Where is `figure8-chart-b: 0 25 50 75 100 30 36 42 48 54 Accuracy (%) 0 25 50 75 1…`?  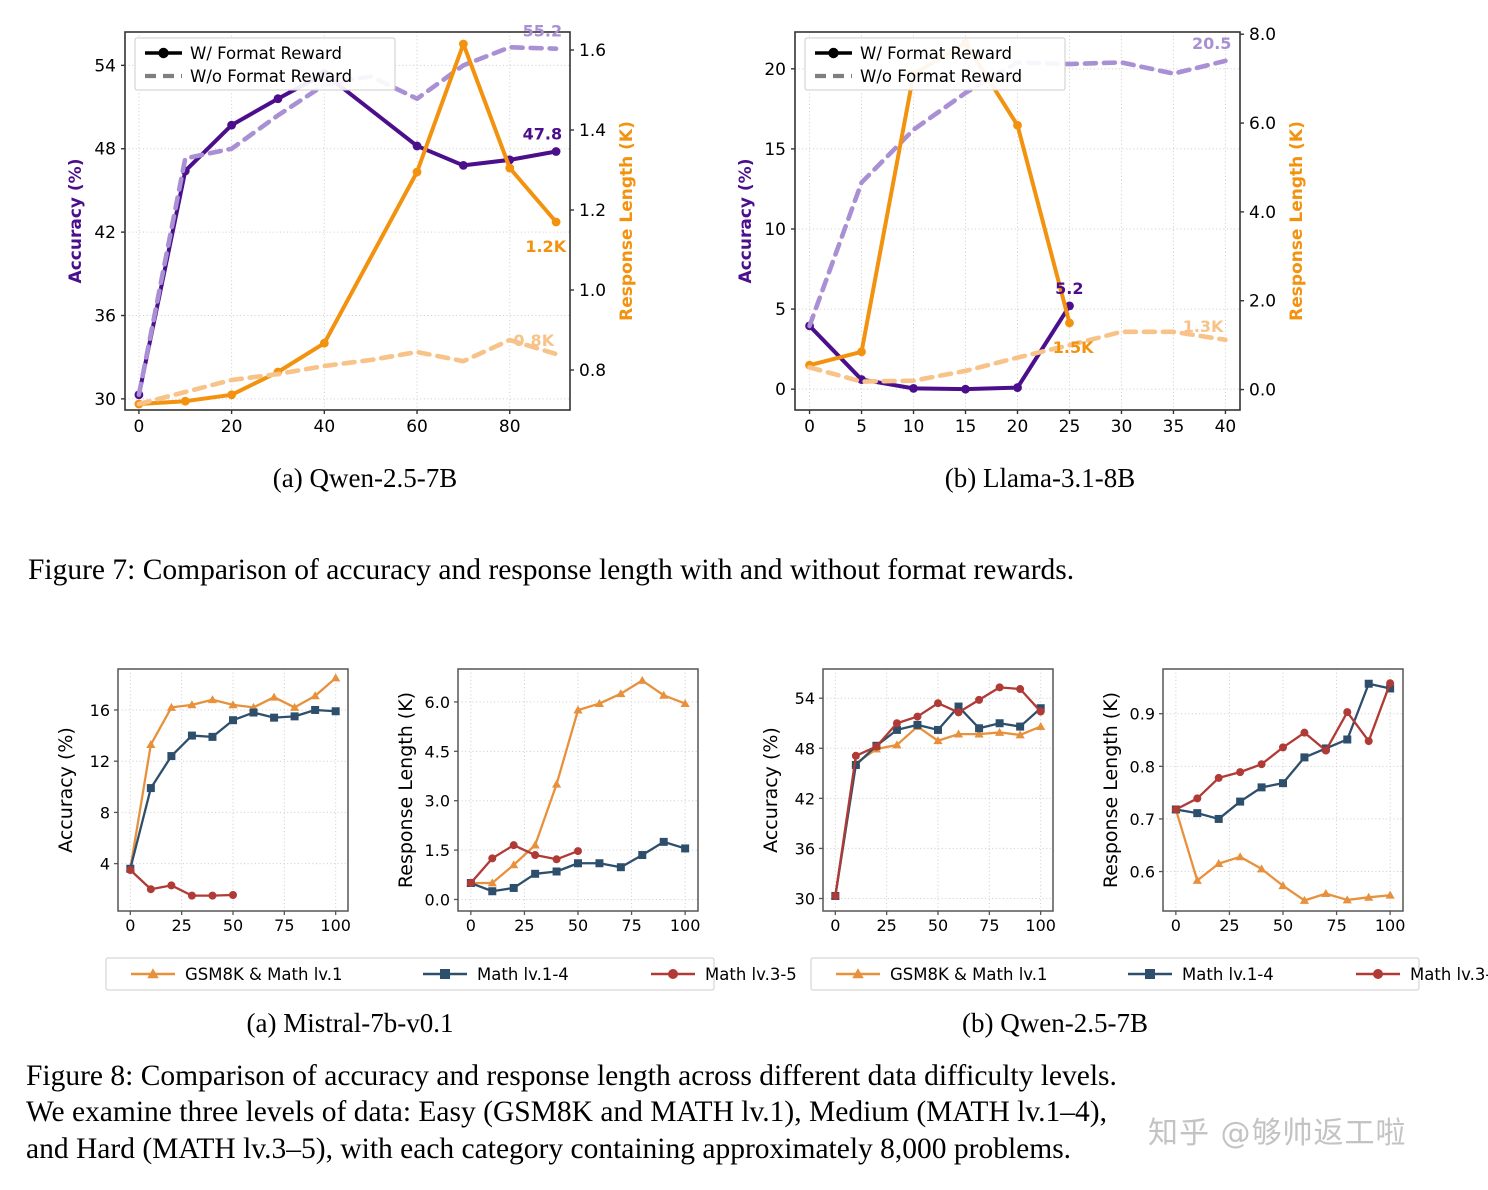
figure8-chart-b: 0 25 50 75 100 30 36 42 48 54 Accuracy (%) 0 25 50 75 1… is located at coordinates (1080, 800).